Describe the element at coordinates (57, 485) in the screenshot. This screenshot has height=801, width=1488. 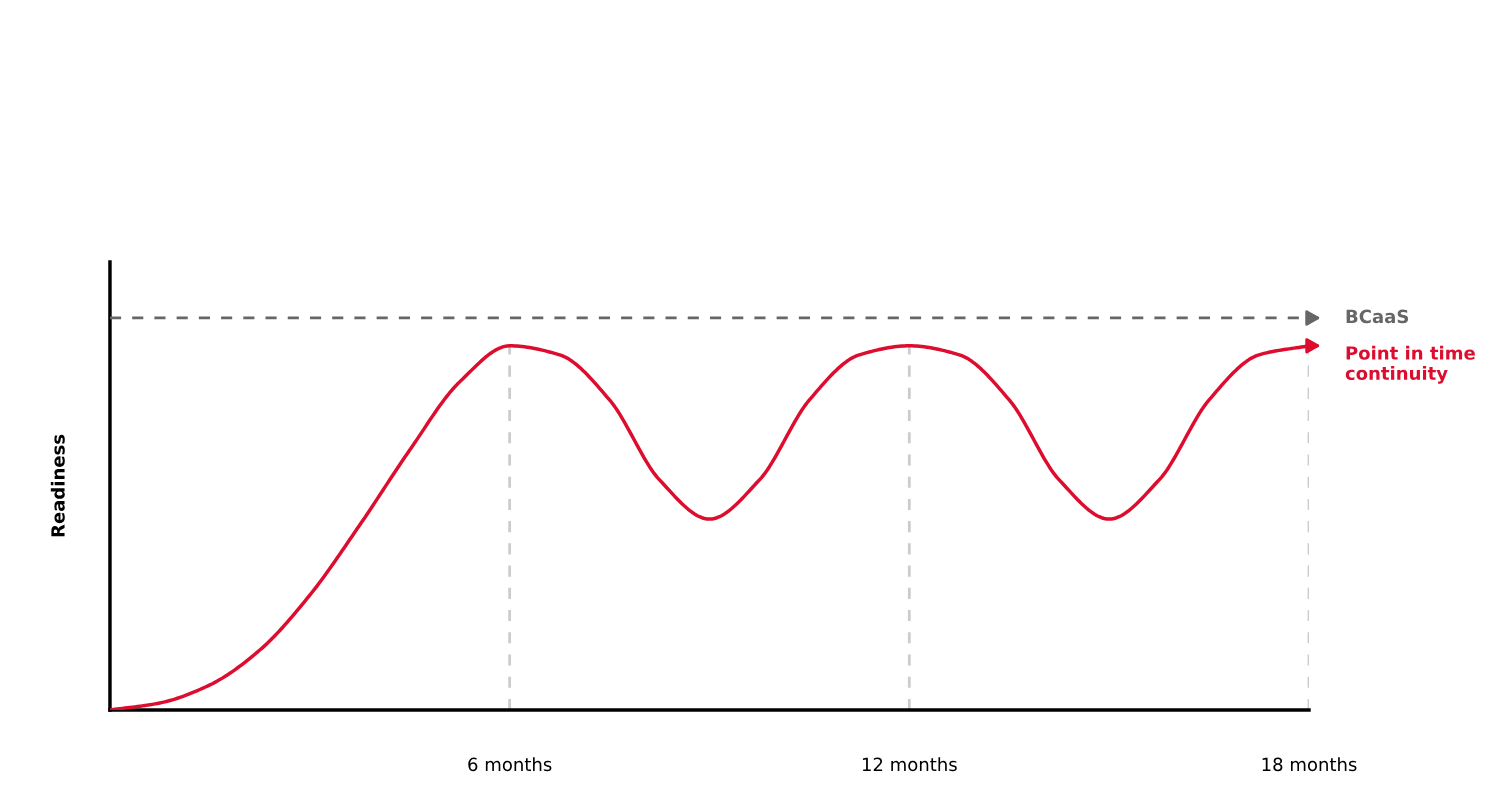
I see `y-axis-title: Readiness` at that location.